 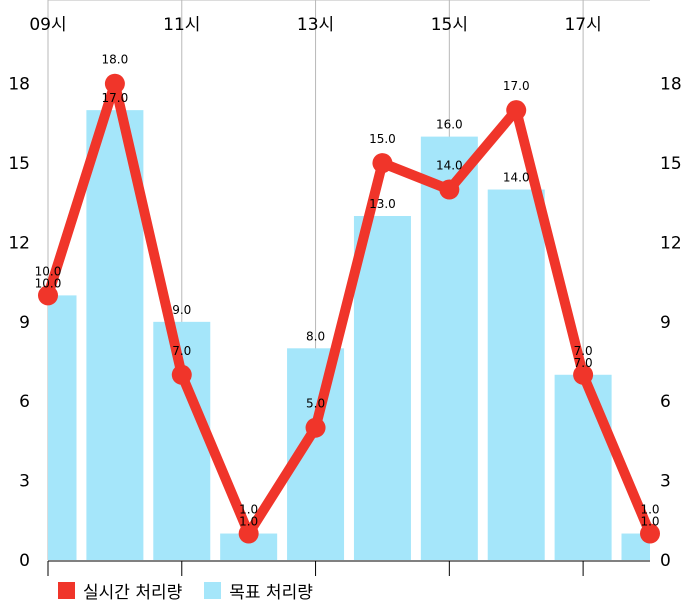 I want to click on x-tick-label: 09시, so click(x=47, y=25).